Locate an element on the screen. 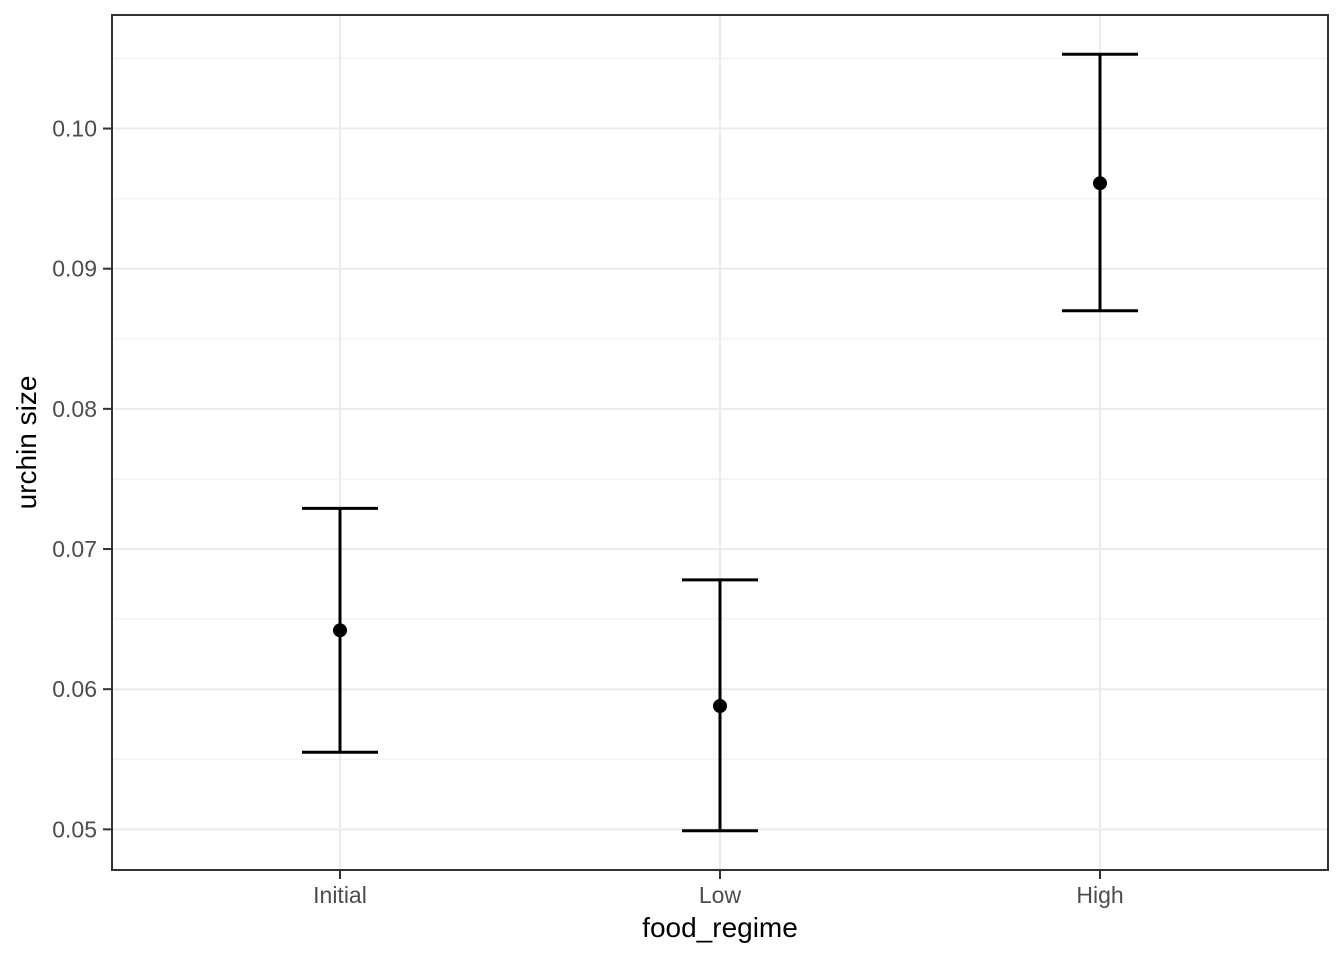 The width and height of the screenshot is (1344, 960). x-tick-label: Initial is located at coordinates (340, 895).